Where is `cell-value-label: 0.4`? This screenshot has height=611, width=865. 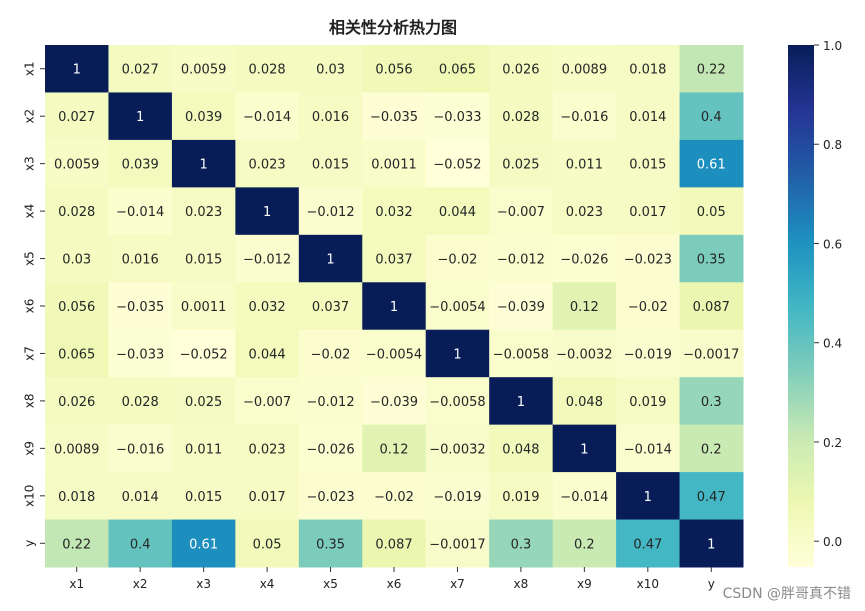 cell-value-label: 0.4 is located at coordinates (140, 544).